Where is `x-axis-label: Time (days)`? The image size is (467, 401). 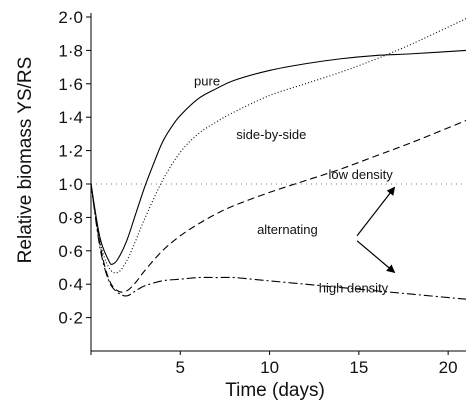 x-axis-label: Time (days) is located at coordinates (275, 390).